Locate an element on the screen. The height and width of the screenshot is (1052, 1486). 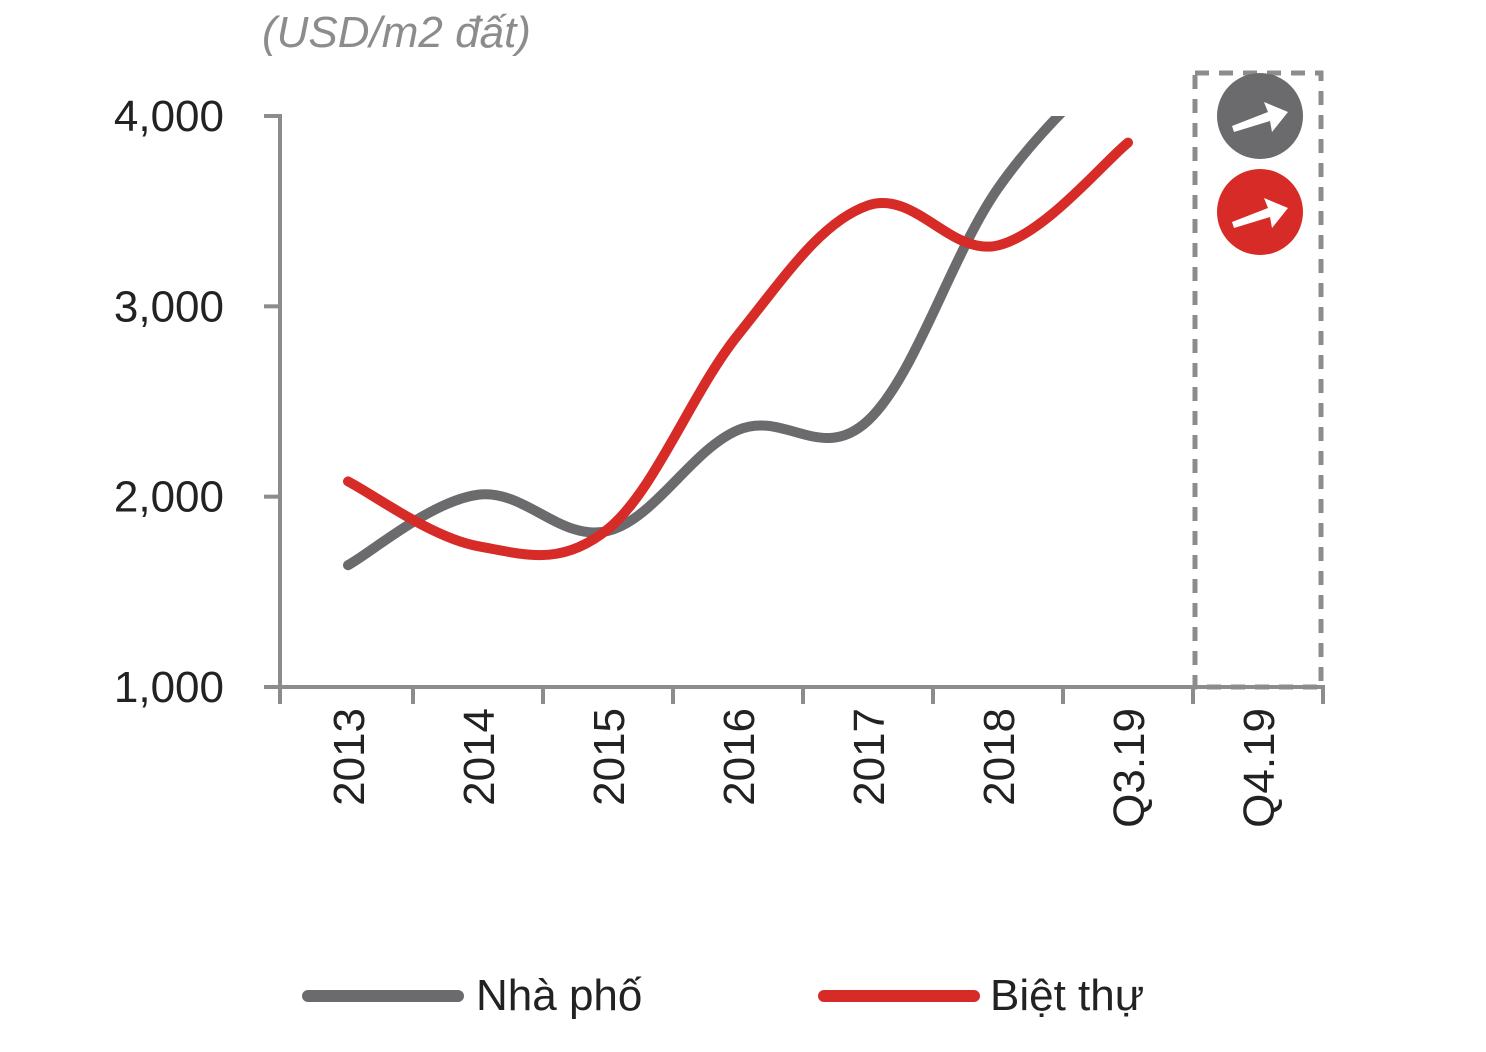
forecast-dashed-box is located at coordinates (1258, 380).